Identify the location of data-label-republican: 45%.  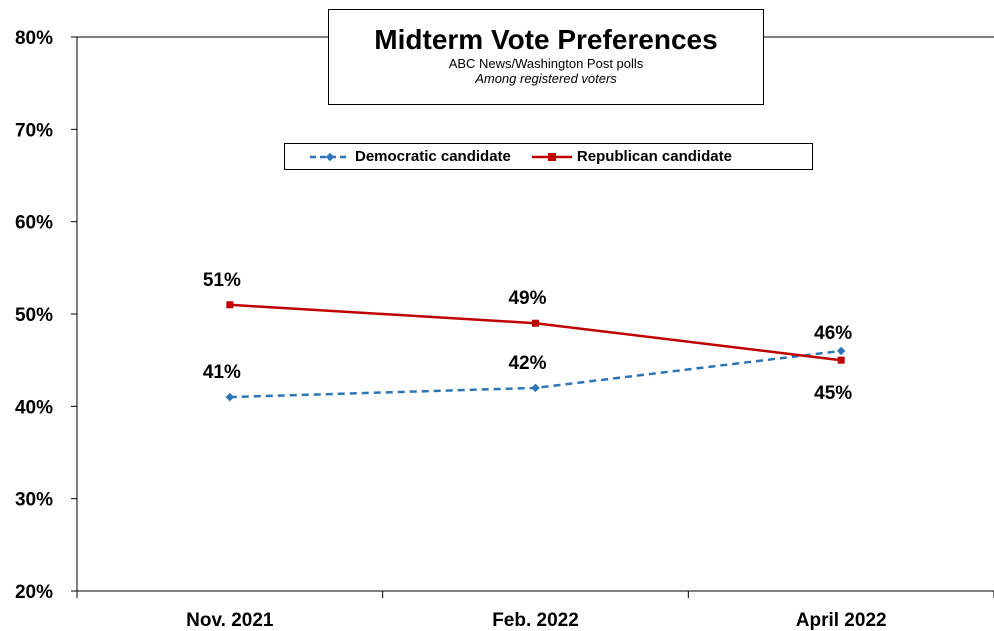
(833, 393).